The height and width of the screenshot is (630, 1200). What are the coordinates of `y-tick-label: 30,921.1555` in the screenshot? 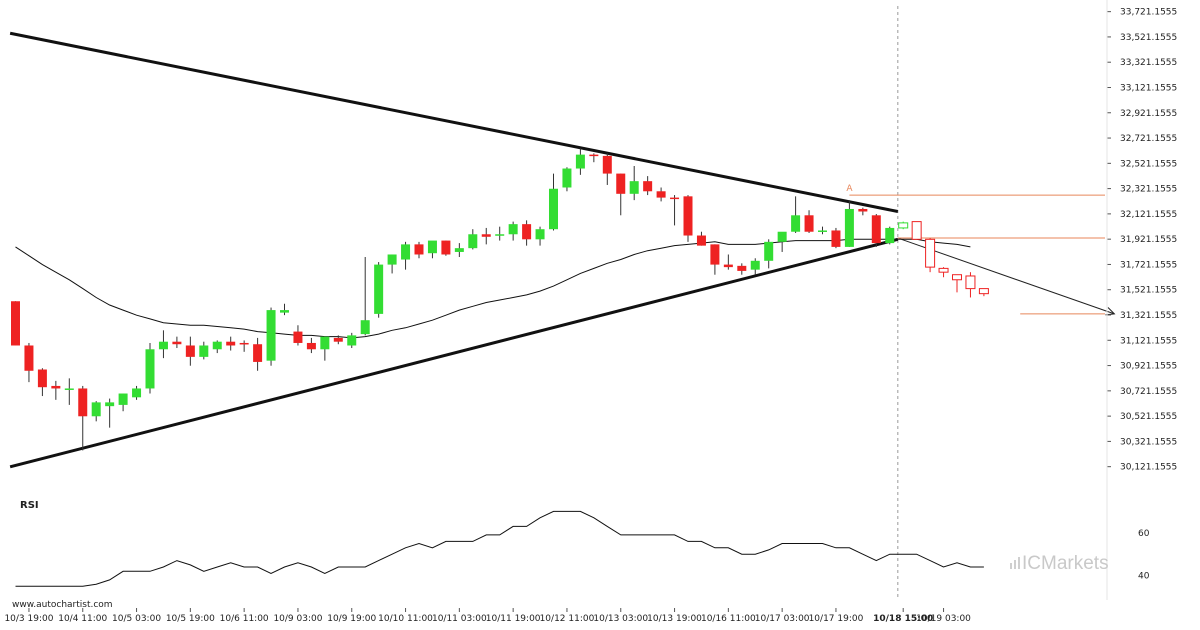 It's located at (1148, 367).